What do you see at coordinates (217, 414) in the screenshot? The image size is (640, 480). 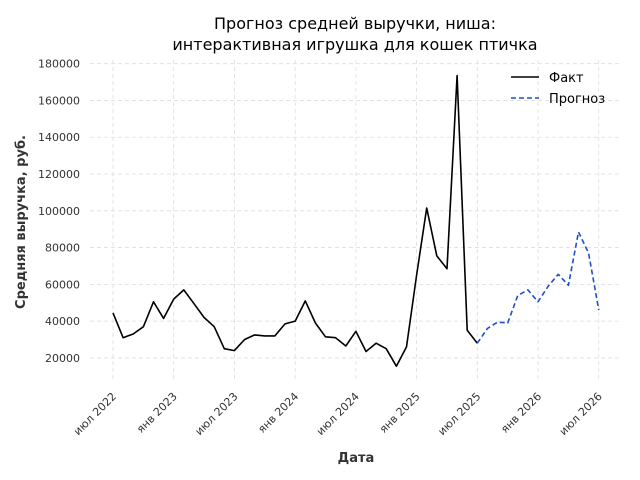 I see `x-tick-label: июл 2023` at bounding box center [217, 414].